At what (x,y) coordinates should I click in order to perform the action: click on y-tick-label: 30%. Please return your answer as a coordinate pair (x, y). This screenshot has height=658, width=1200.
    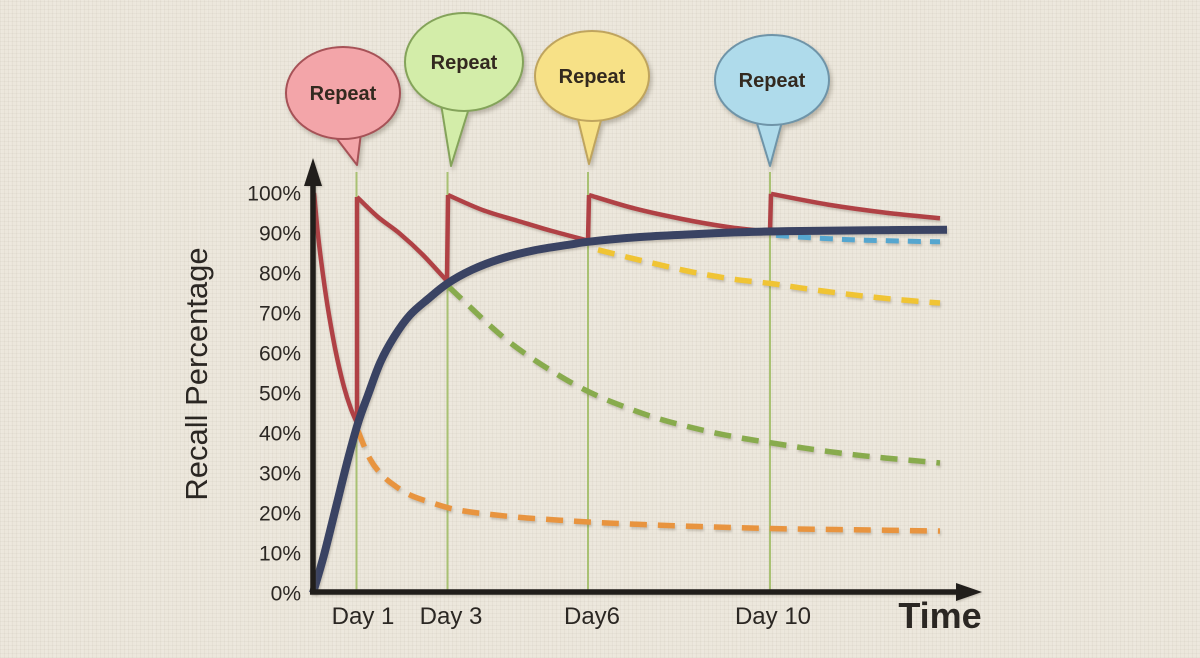
    Looking at the image, I should click on (280, 474).